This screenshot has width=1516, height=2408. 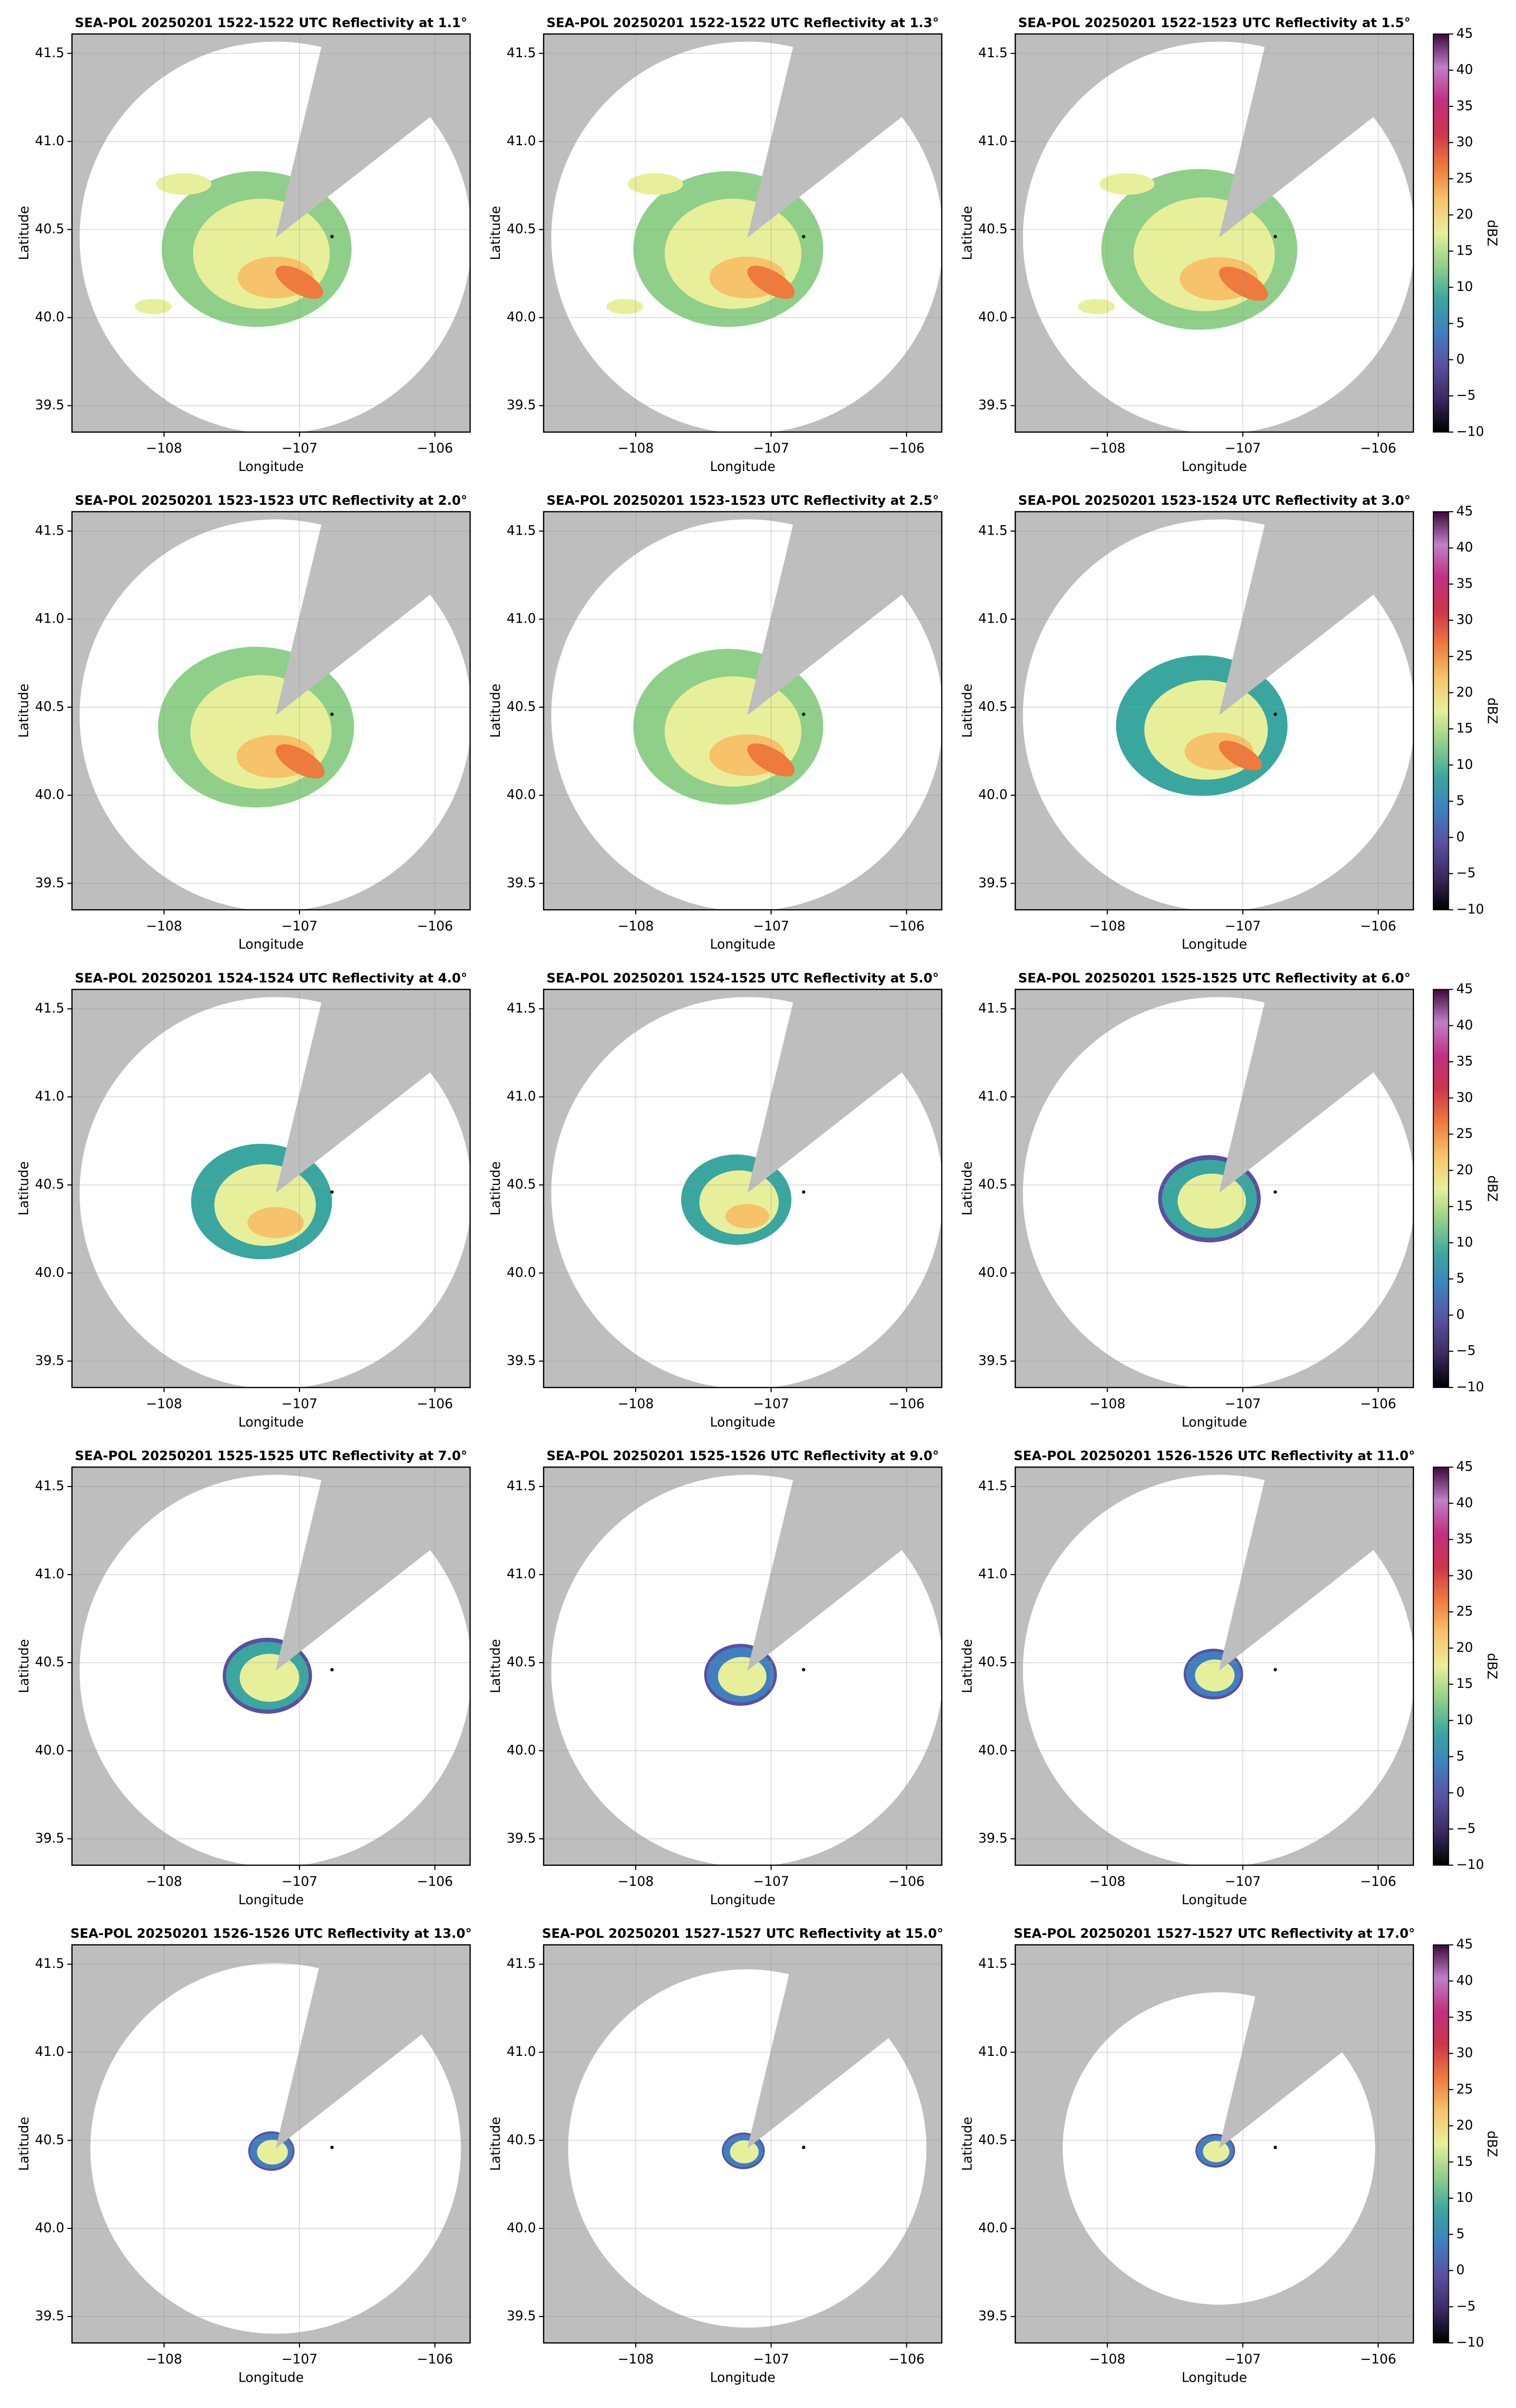 What do you see at coordinates (1465, 1133) in the screenshot?
I see `colorbar-tick-label: 25` at bounding box center [1465, 1133].